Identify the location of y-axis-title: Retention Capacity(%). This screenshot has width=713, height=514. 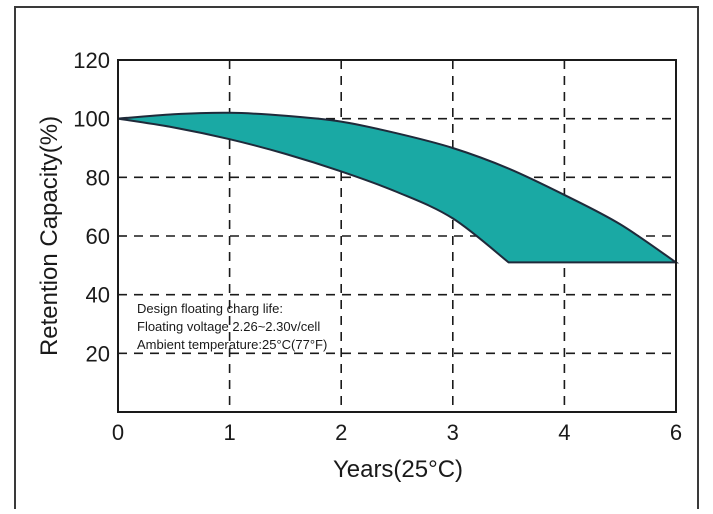
(49, 236).